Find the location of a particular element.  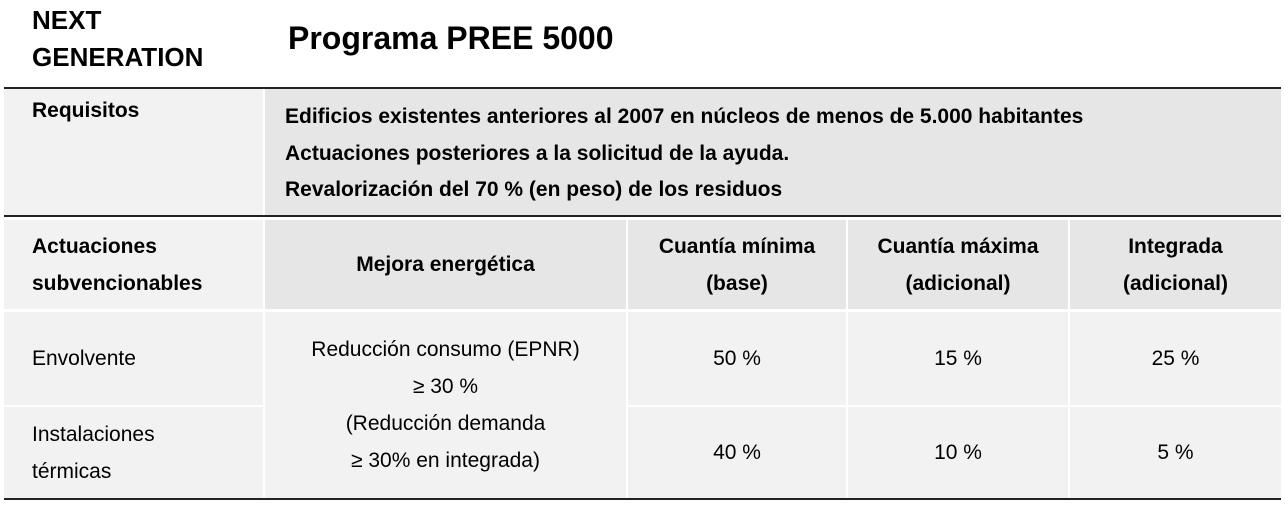

actuacion-line: Instalaciones is located at coordinates (93, 434).